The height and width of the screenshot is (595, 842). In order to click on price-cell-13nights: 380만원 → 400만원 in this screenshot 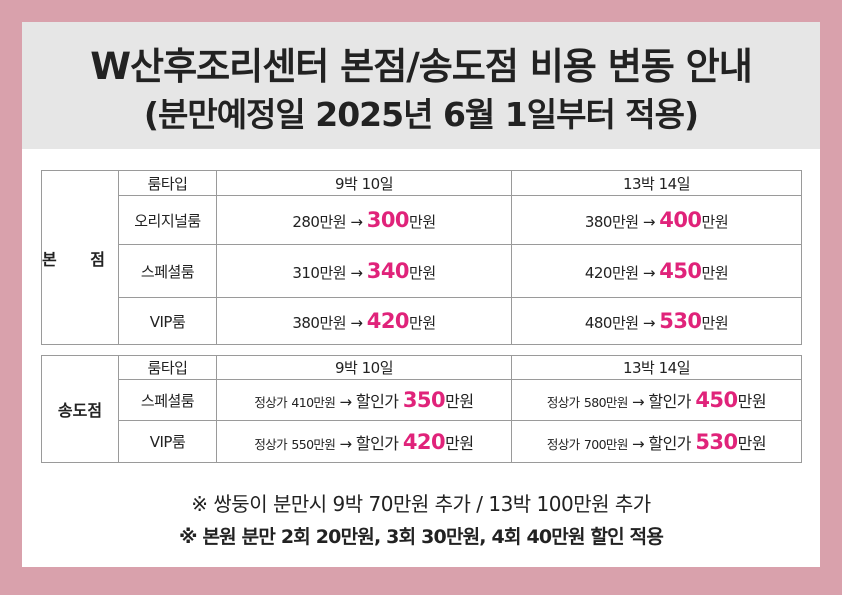, I will do `click(656, 220)`.